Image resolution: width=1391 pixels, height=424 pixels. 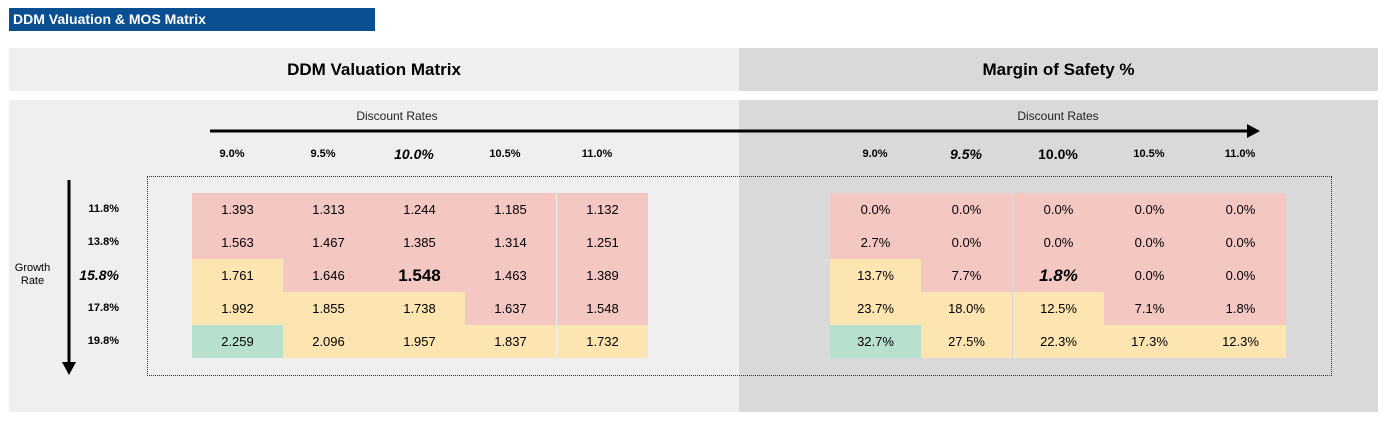 What do you see at coordinates (966, 275) in the screenshot?
I see `mos-cell: 7.7%` at bounding box center [966, 275].